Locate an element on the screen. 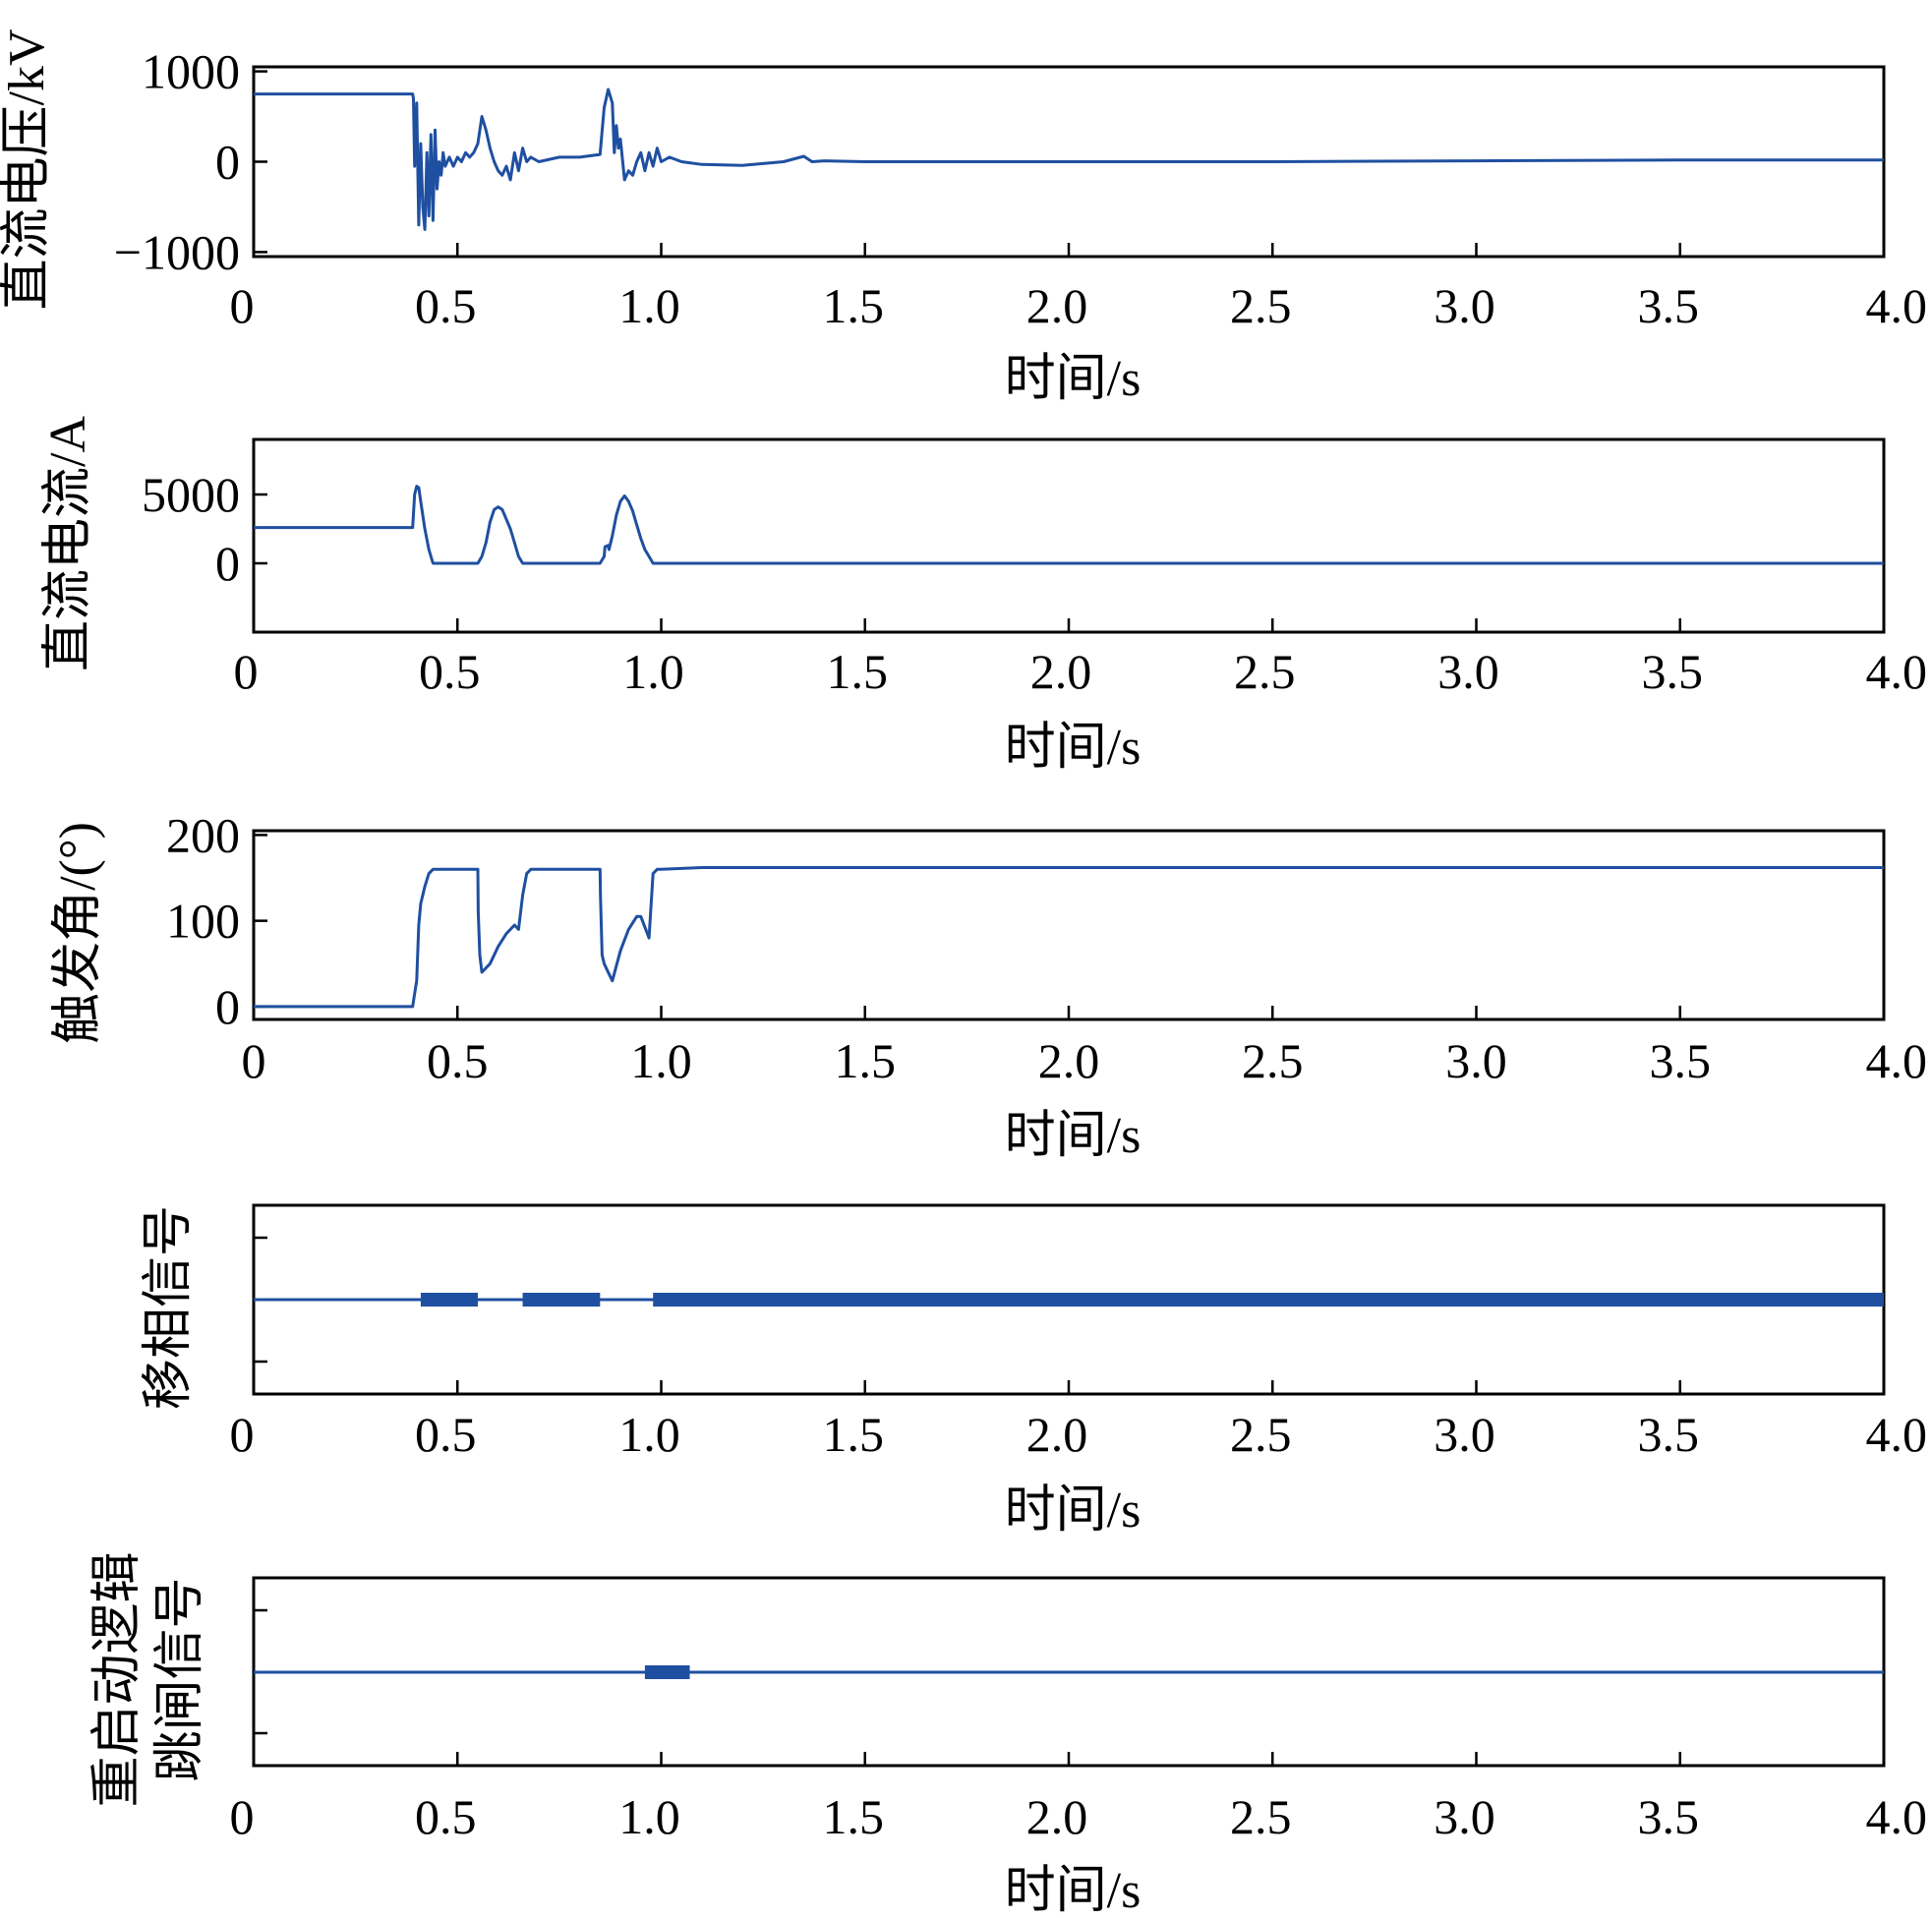  y-axis-title: 重启动逻辑 is located at coordinates (117, 1679).